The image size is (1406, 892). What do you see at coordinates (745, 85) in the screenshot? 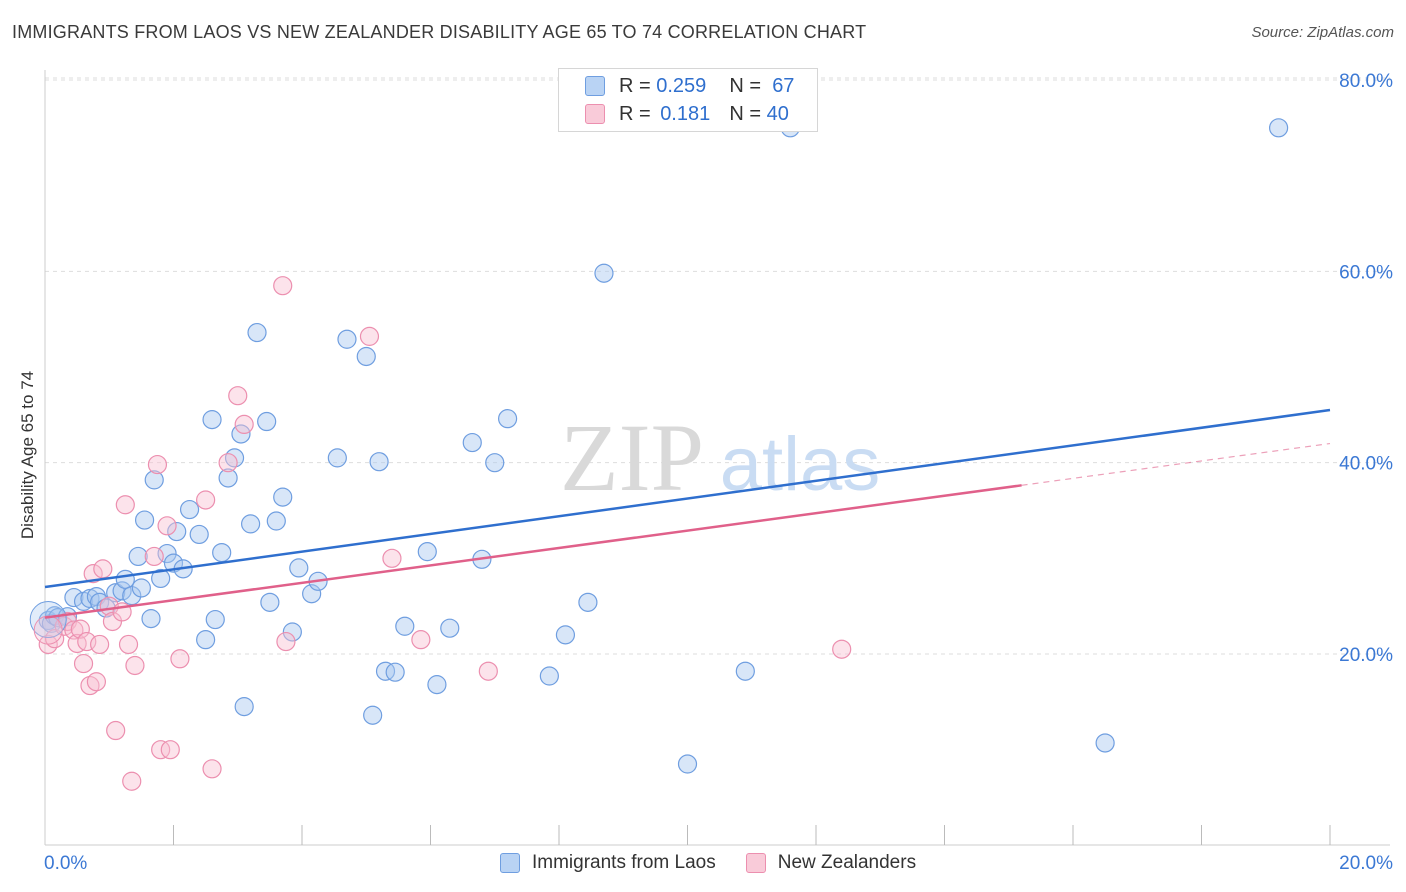
I see `legend-n-label: N =` at bounding box center [745, 85].